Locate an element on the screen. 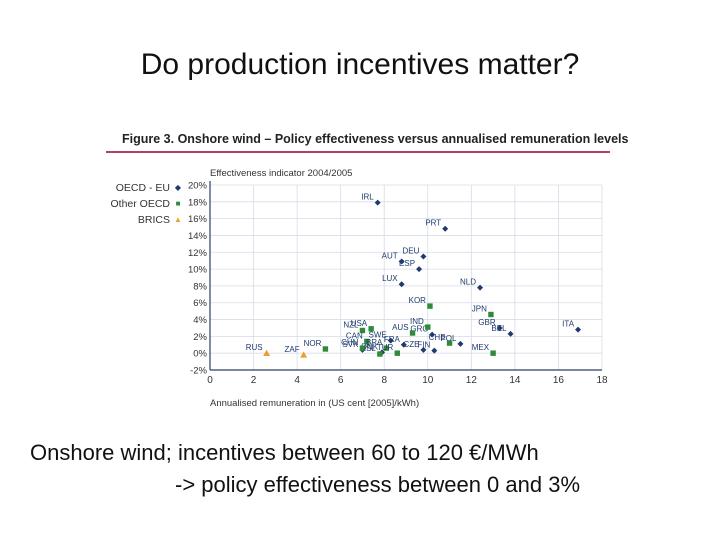 The height and width of the screenshot is (540, 720). square-marker-icon: ■ is located at coordinates (178, 203).